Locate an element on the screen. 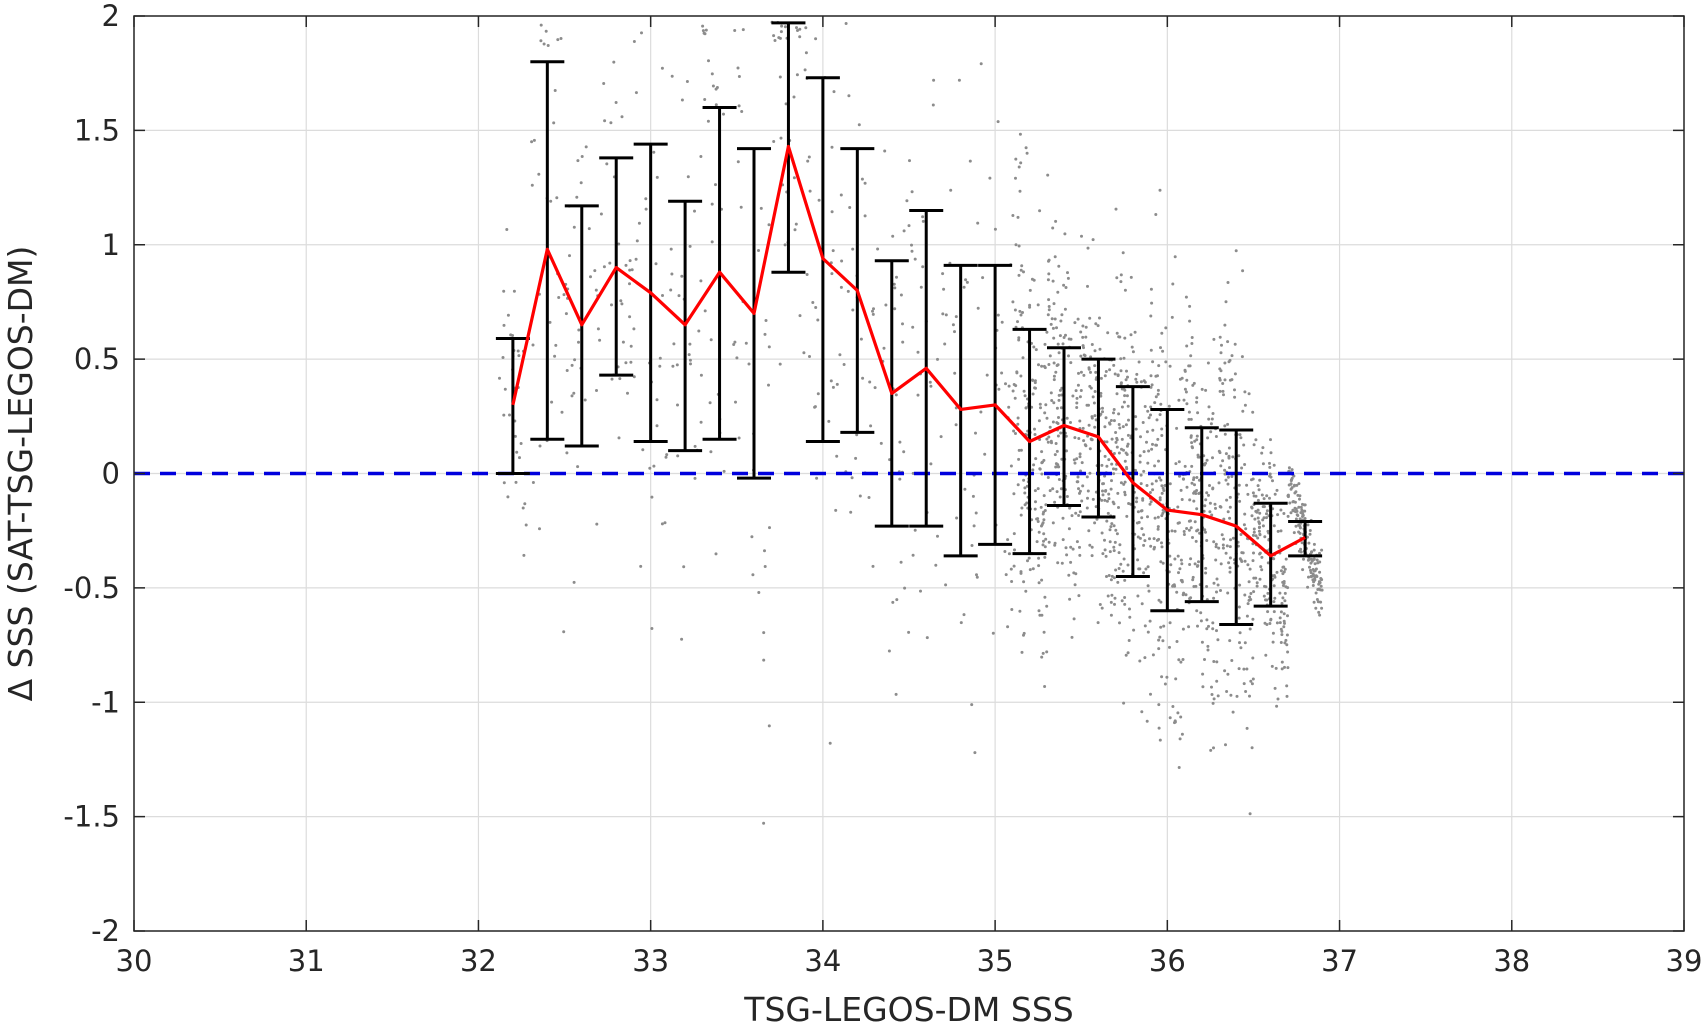 Image resolution: width=1706 pixels, height=1031 pixels. y-tick-label: -0.5 is located at coordinates (91, 588).